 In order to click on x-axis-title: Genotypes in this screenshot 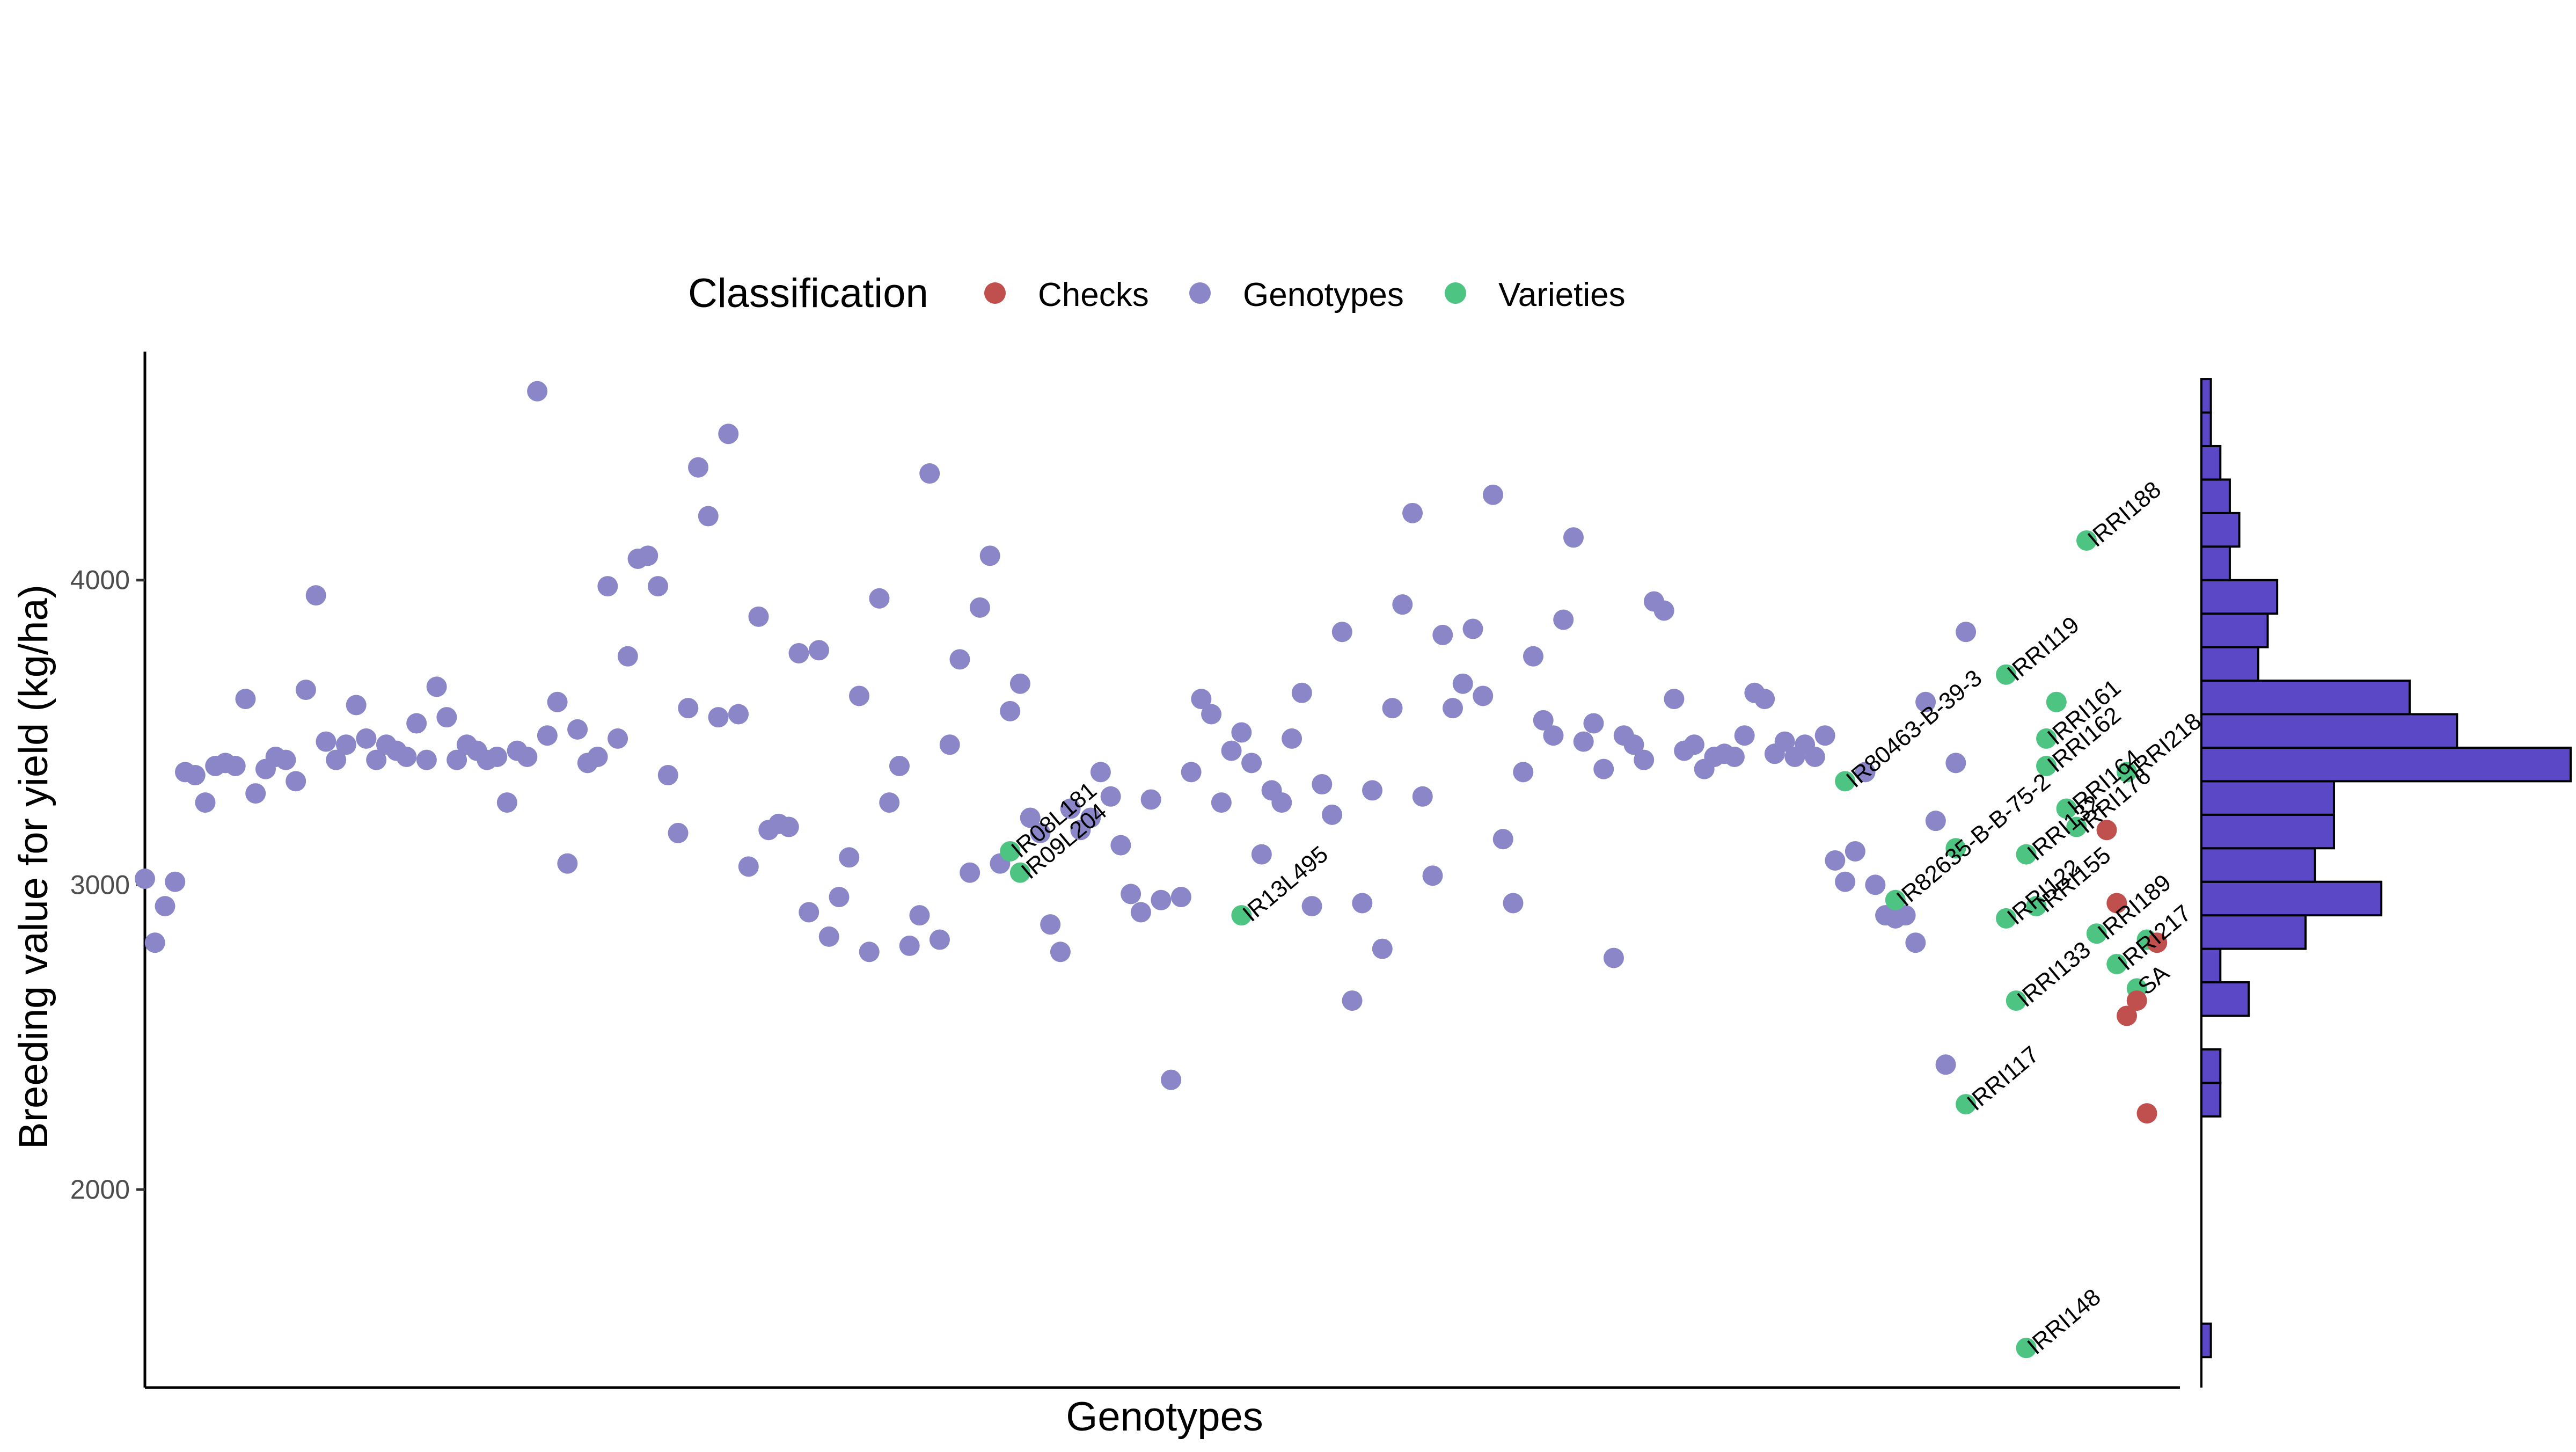, I will do `click(1164, 1417)`.